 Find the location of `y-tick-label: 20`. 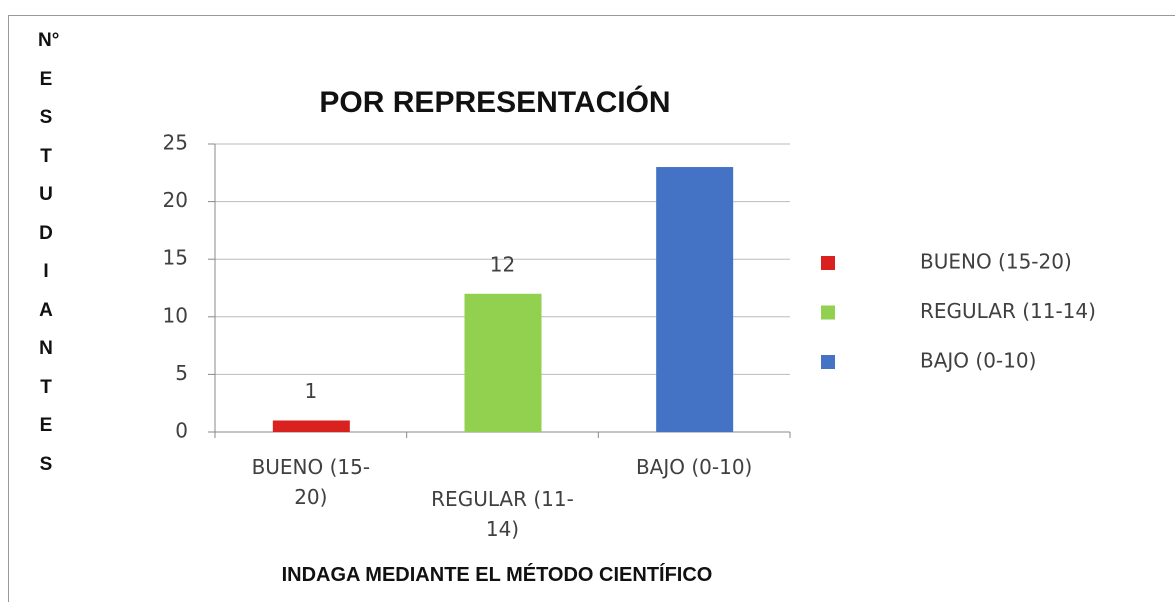

y-tick-label: 20 is located at coordinates (175, 200).